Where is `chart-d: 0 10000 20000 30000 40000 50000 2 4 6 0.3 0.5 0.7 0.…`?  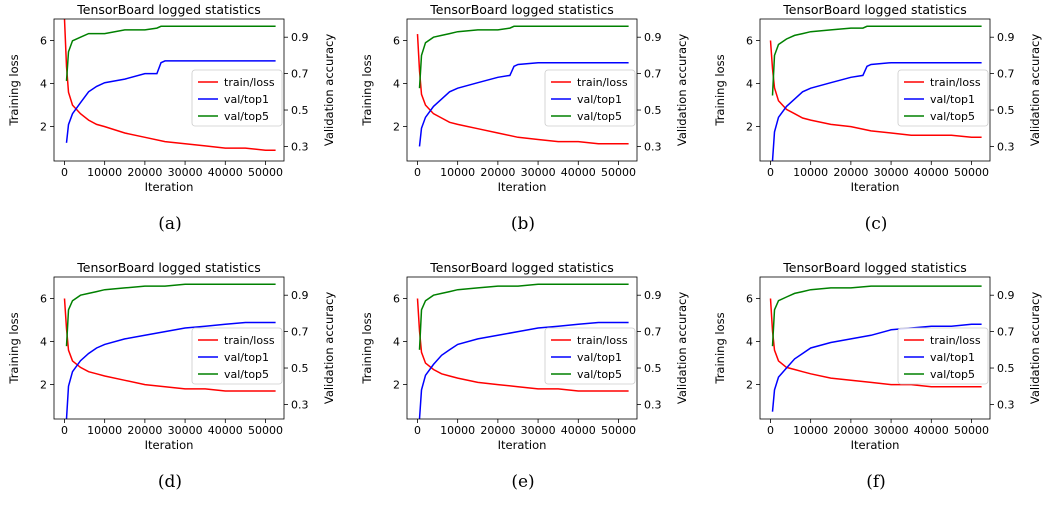 chart-d: 0 10000 20000 30000 40000 50000 2 4 6 0.3 0.5 0.7 0.… is located at coordinates (171, 356).